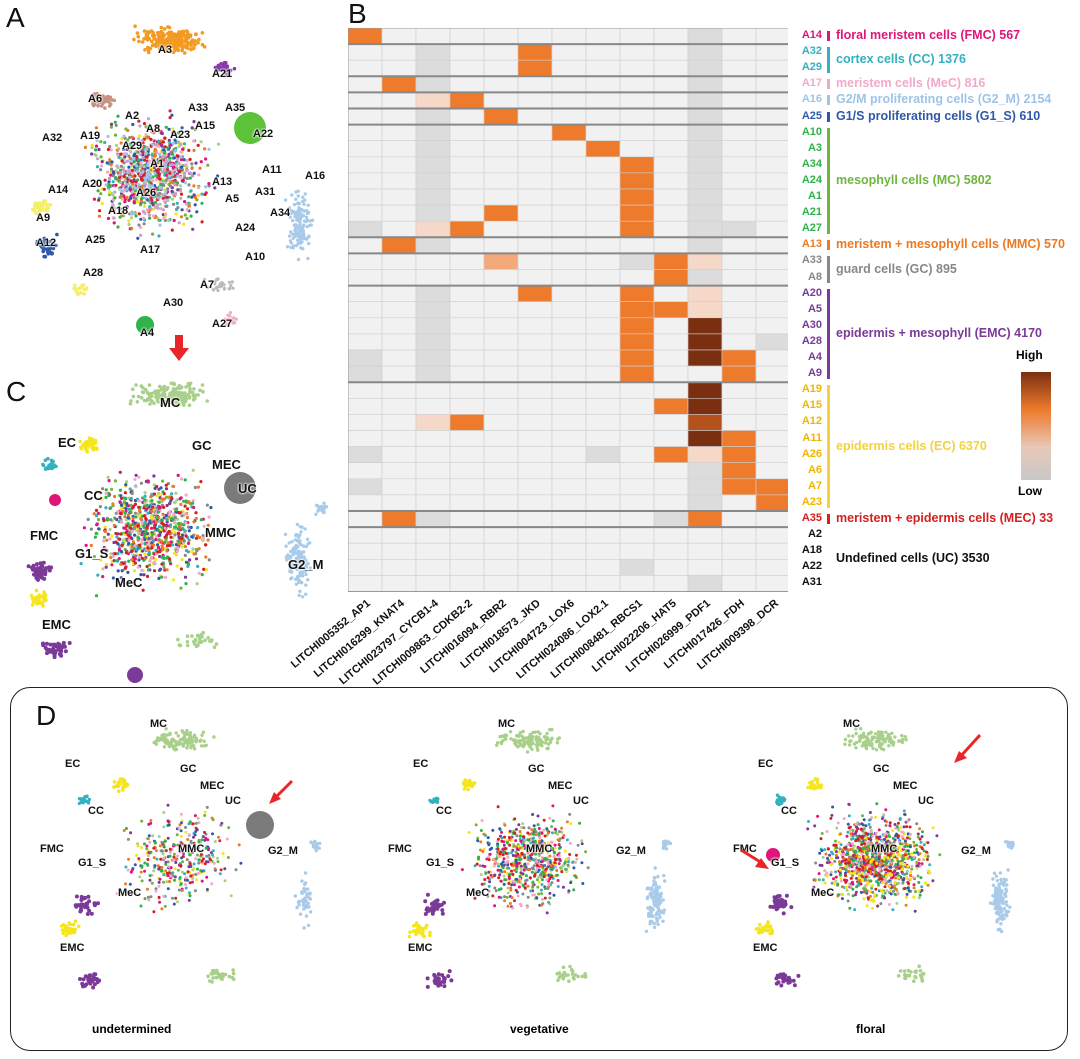 This screenshot has width=1080, height=1059. What do you see at coordinates (811, 405) in the screenshot?
I see `heatmap-row-label: A15` at bounding box center [811, 405].